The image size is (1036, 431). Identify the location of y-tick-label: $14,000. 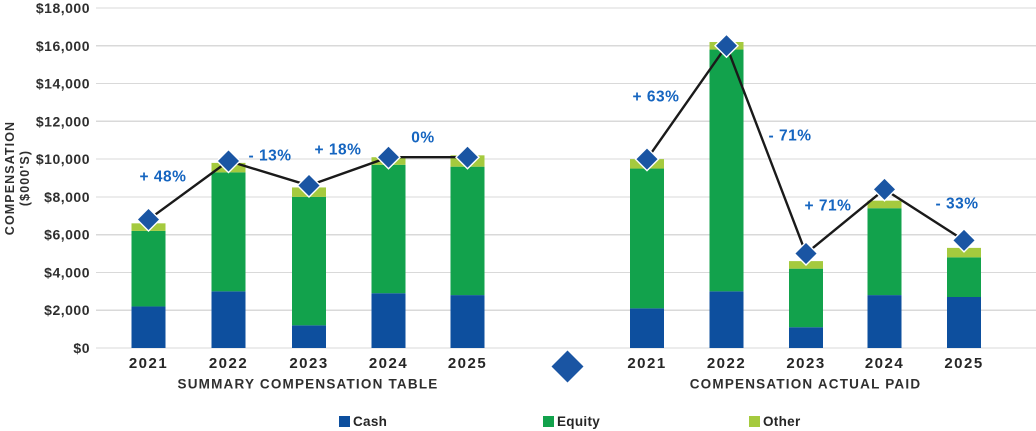
(63, 84).